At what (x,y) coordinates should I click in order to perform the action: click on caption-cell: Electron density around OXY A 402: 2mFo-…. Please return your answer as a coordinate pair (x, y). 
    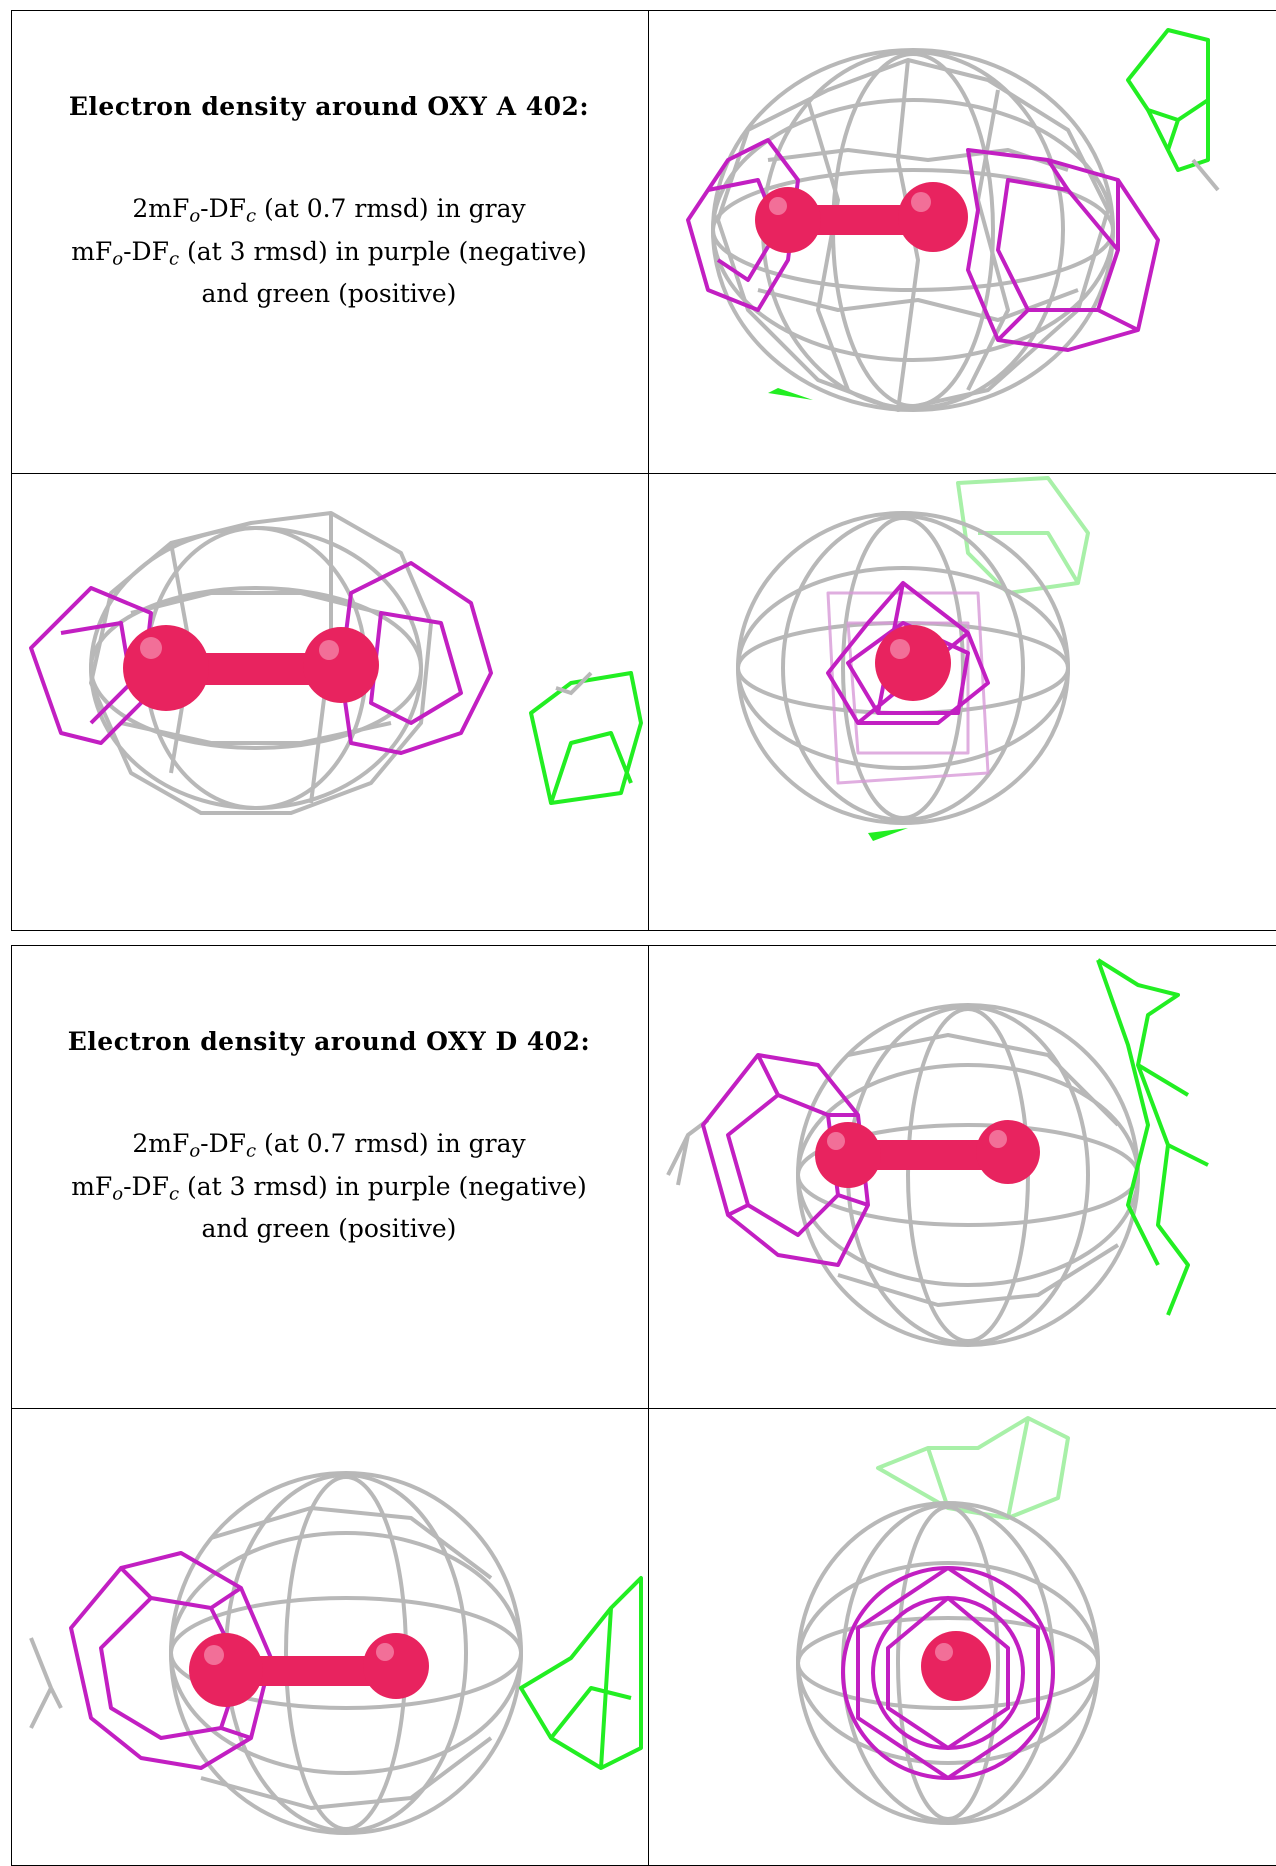
    Looking at the image, I should click on (329, 241).